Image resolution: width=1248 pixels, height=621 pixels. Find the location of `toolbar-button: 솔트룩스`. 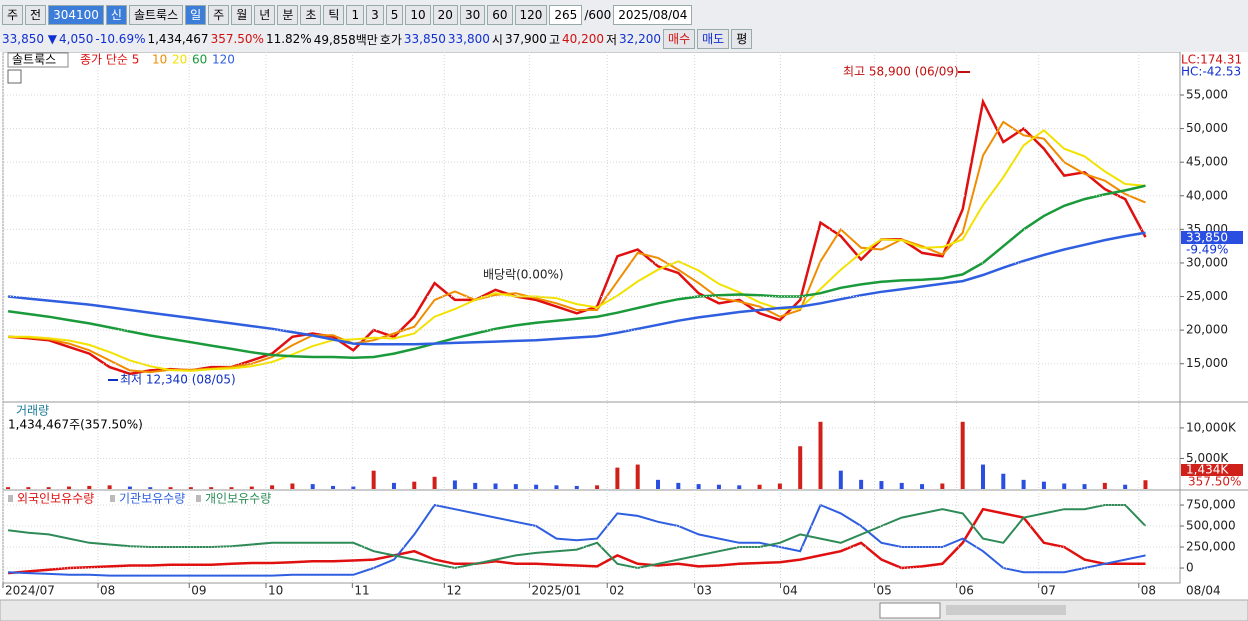

toolbar-button: 솔트룩스 is located at coordinates (156, 15).